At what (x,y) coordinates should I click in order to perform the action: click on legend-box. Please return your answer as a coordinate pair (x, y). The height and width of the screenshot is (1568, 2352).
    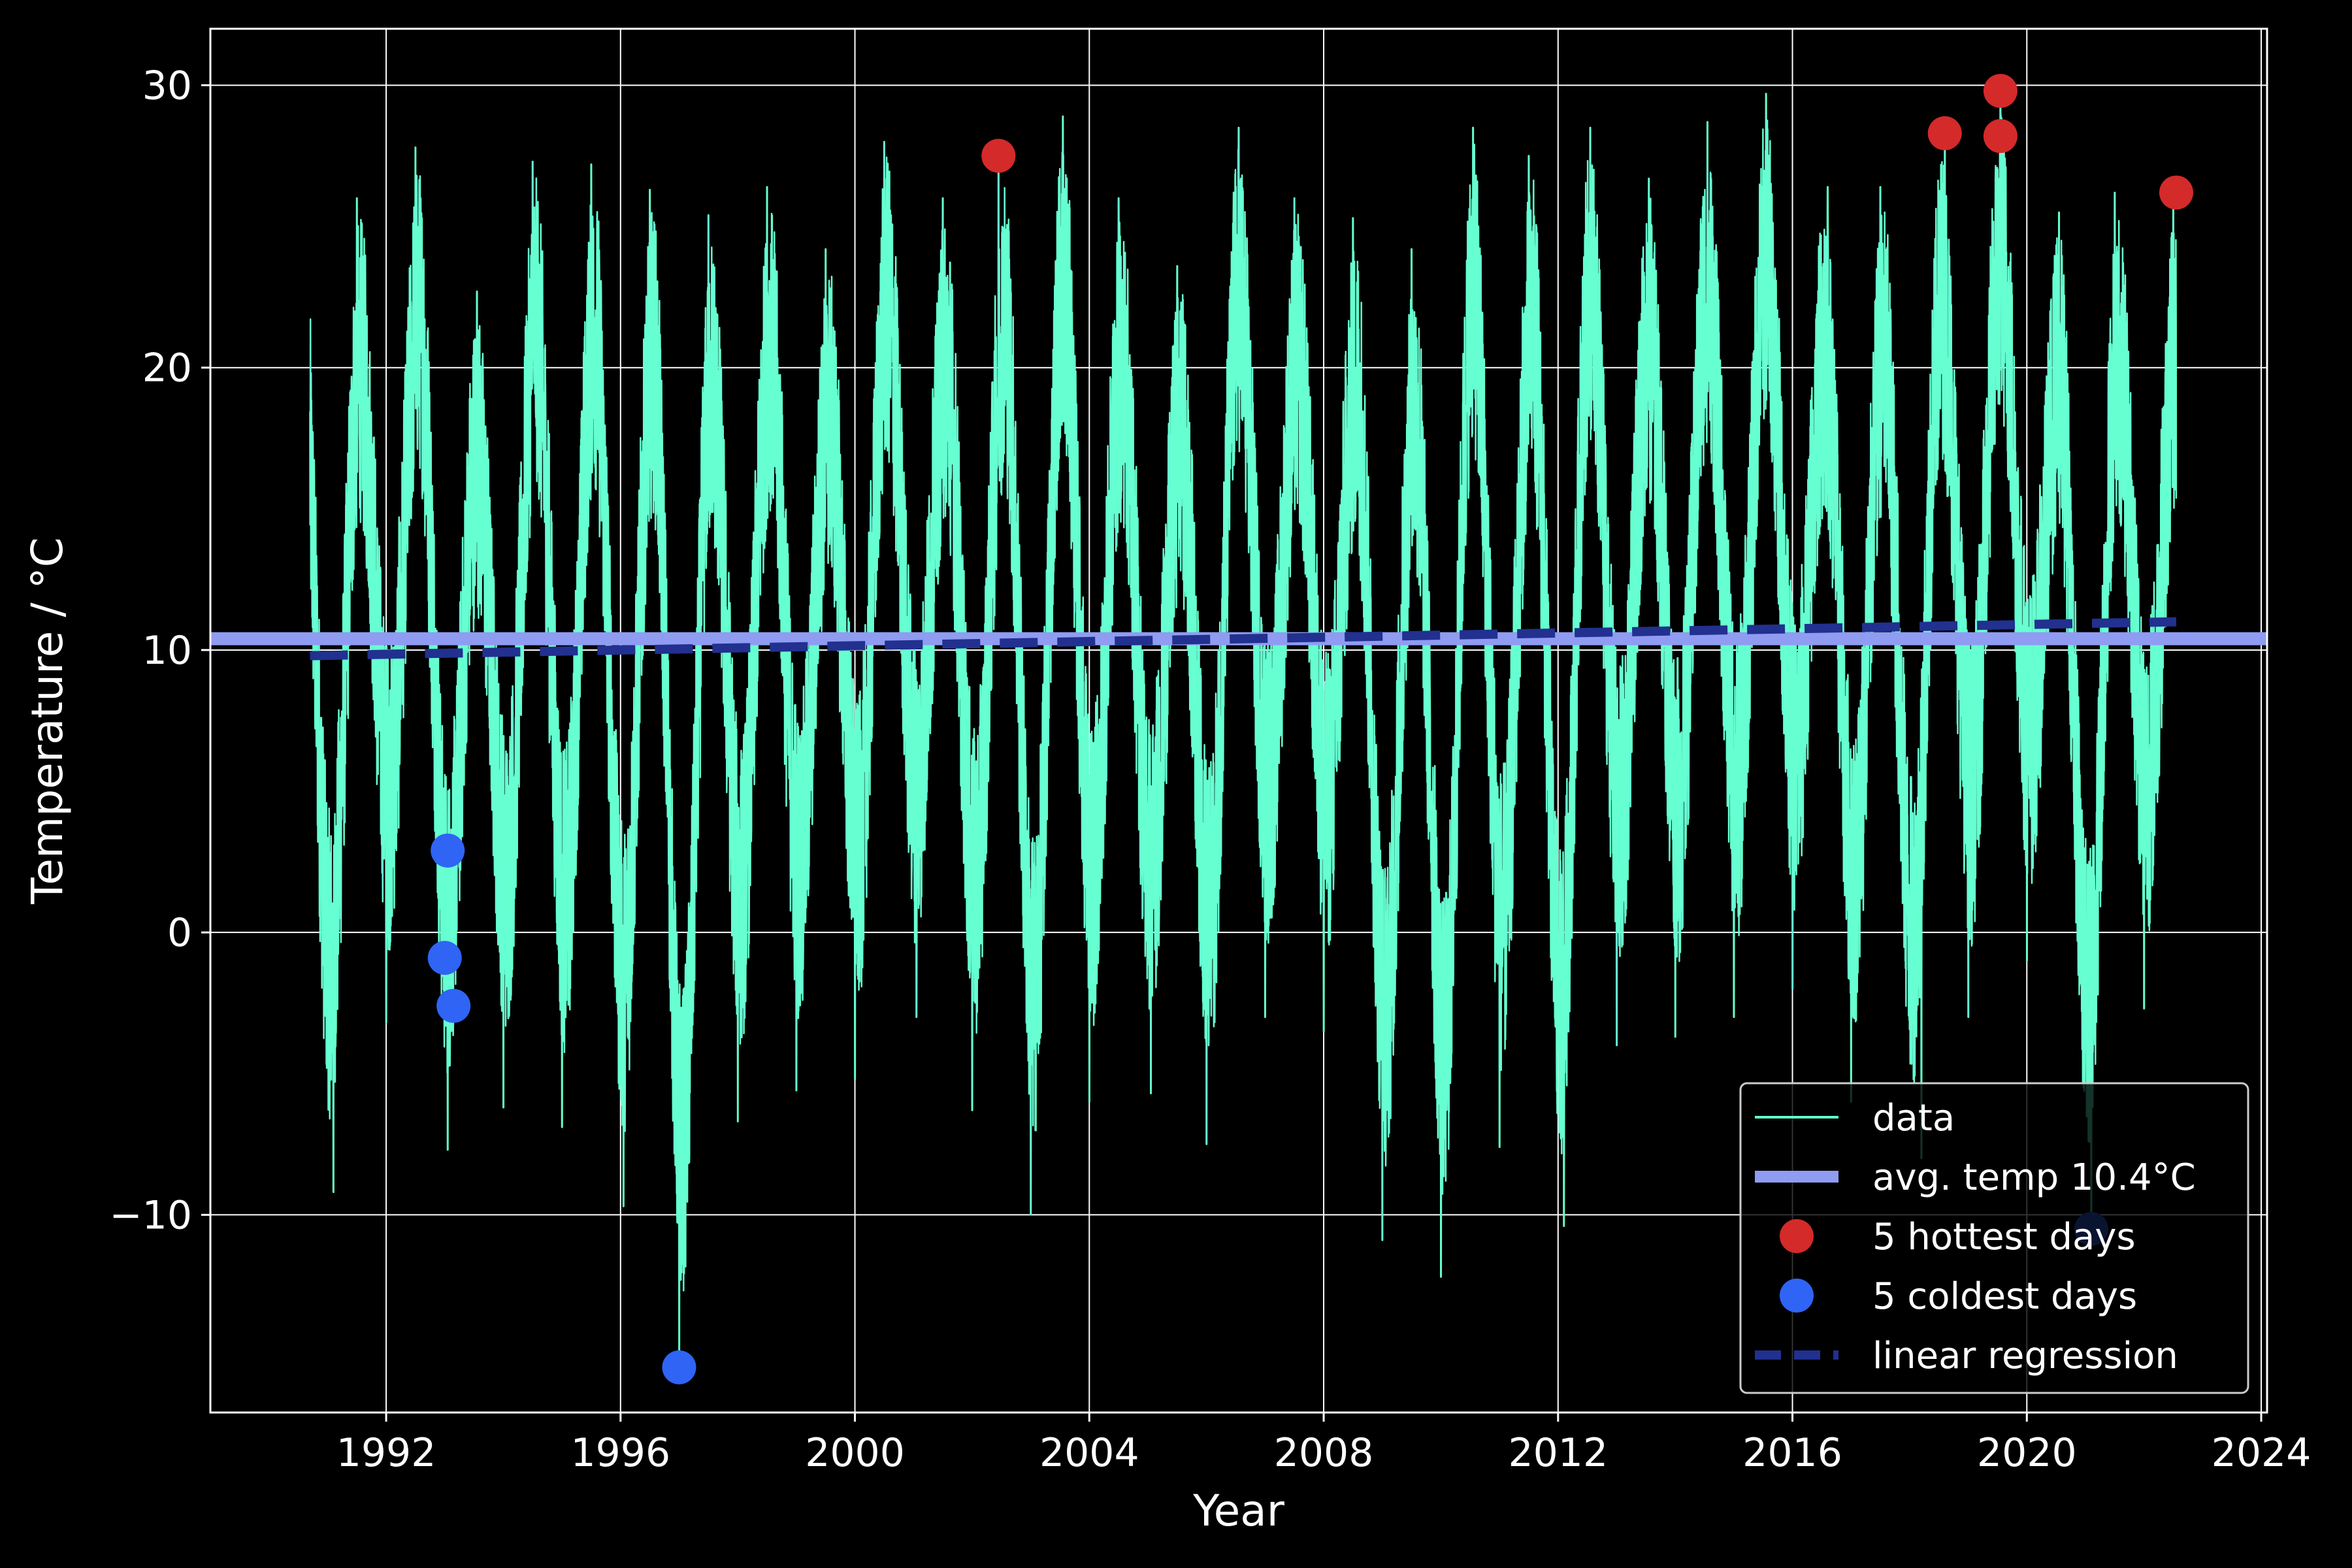
    Looking at the image, I should click on (1994, 1238).